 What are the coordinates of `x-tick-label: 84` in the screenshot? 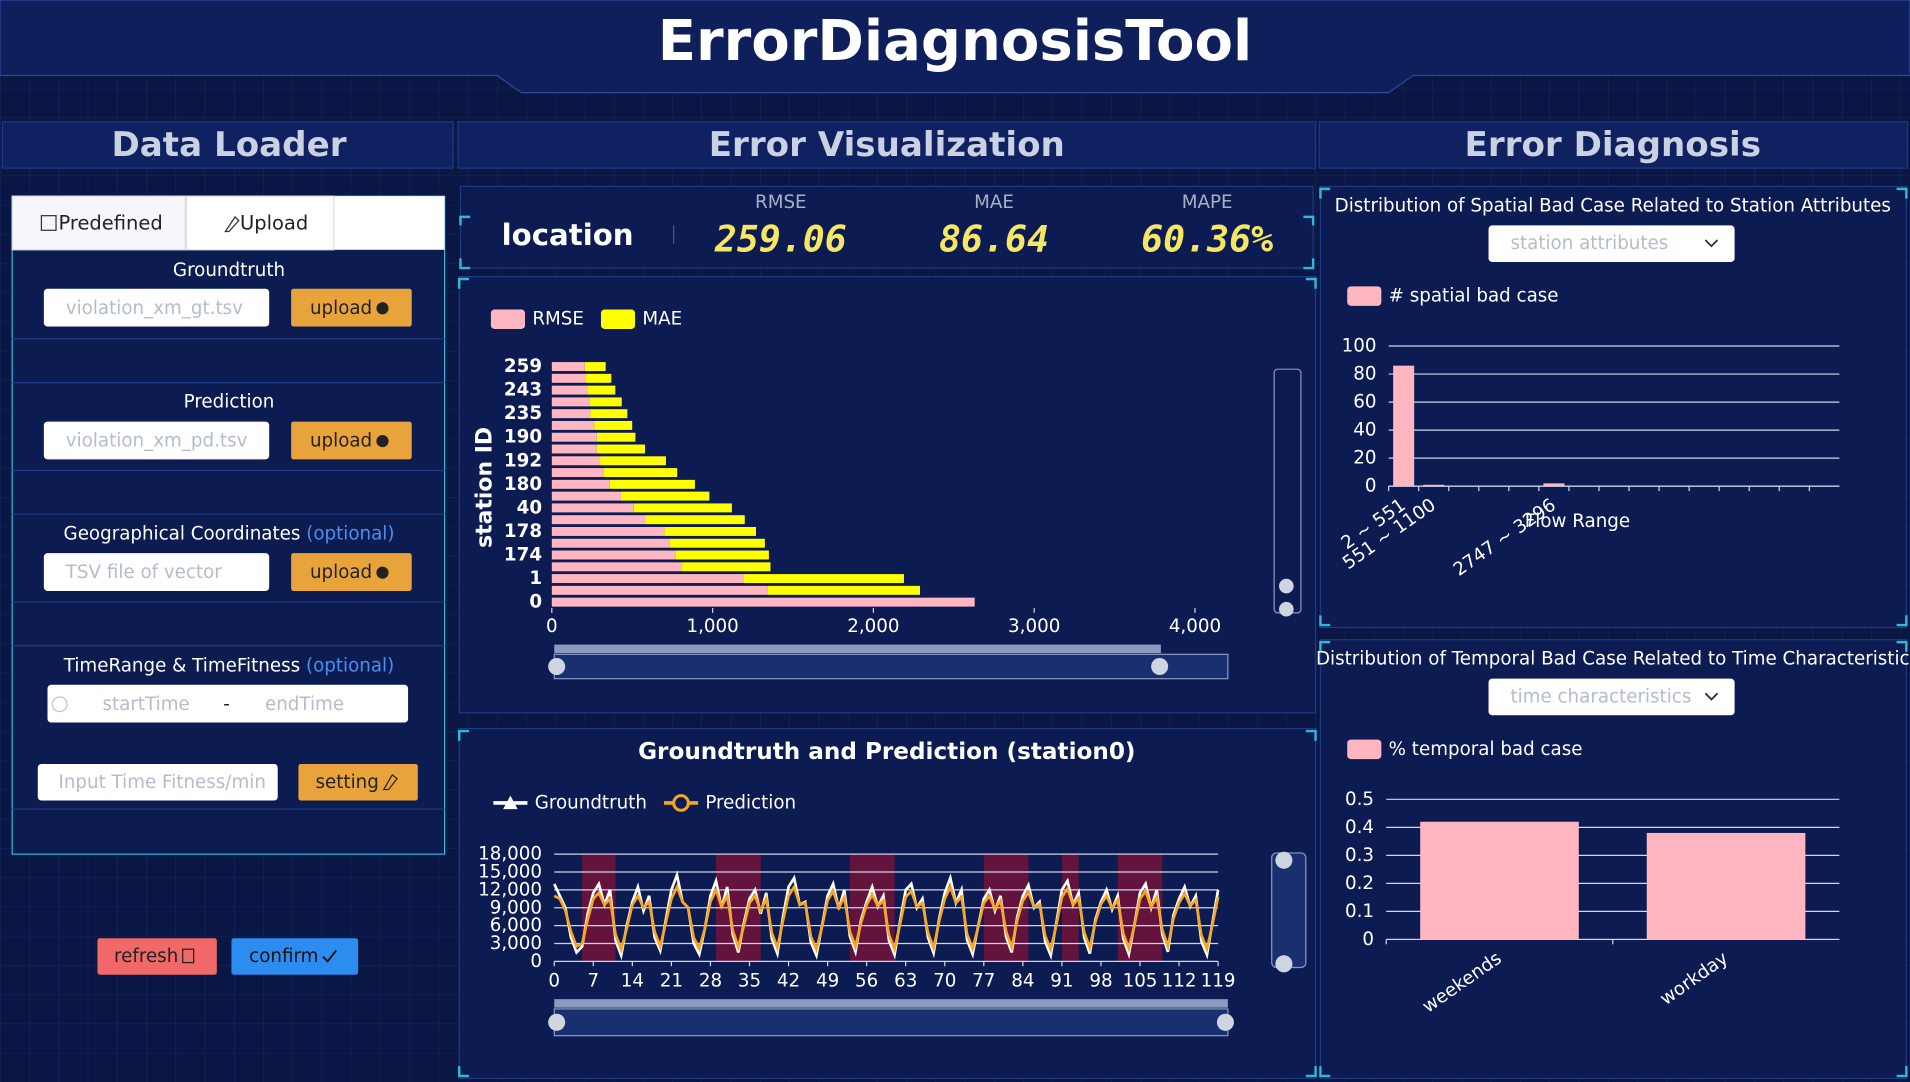 It's located at (1022, 980).